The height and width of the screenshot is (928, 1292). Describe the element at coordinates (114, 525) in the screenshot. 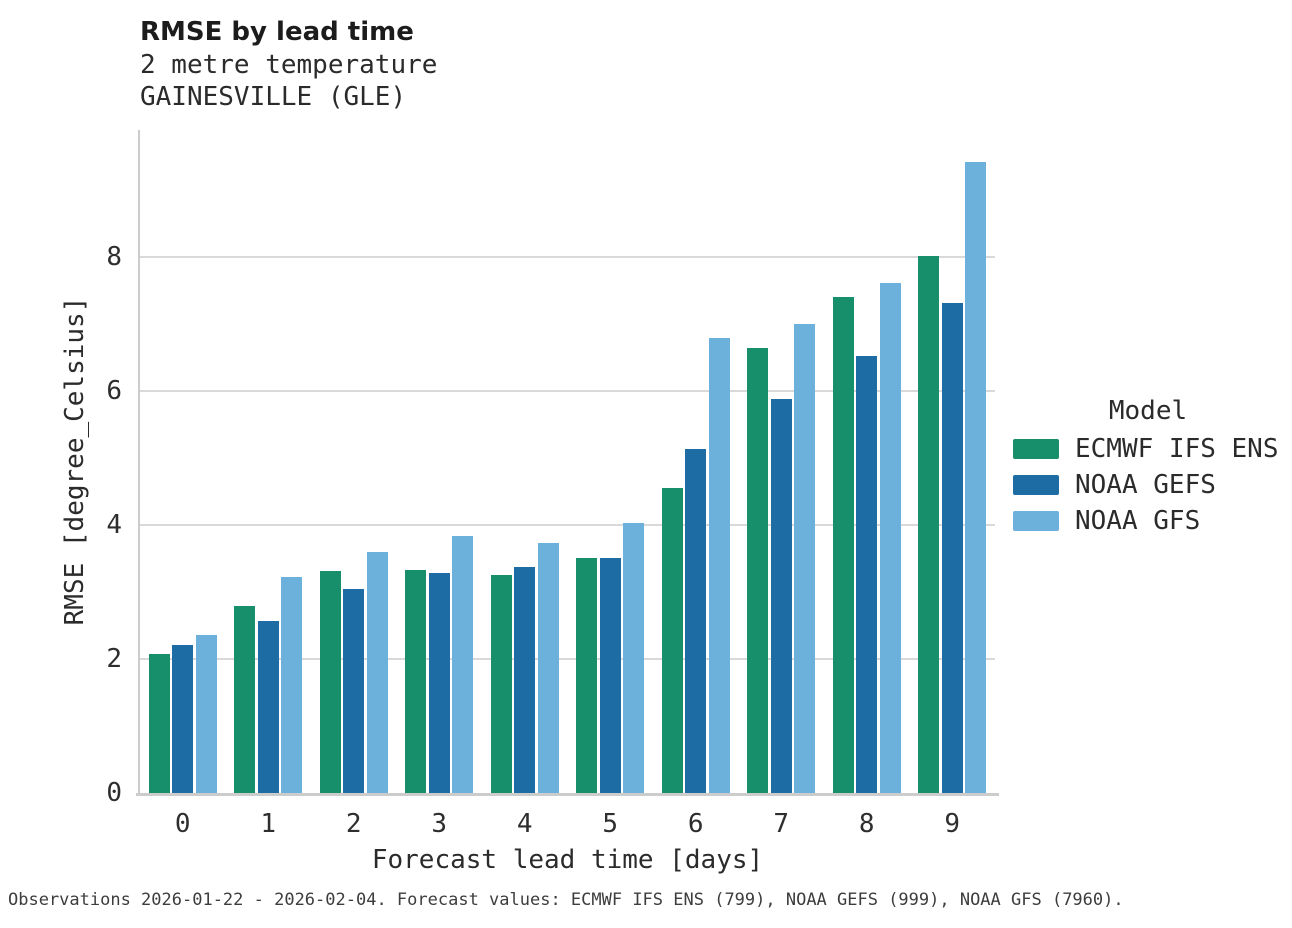

I see `y-tick-label-4: 4` at that location.